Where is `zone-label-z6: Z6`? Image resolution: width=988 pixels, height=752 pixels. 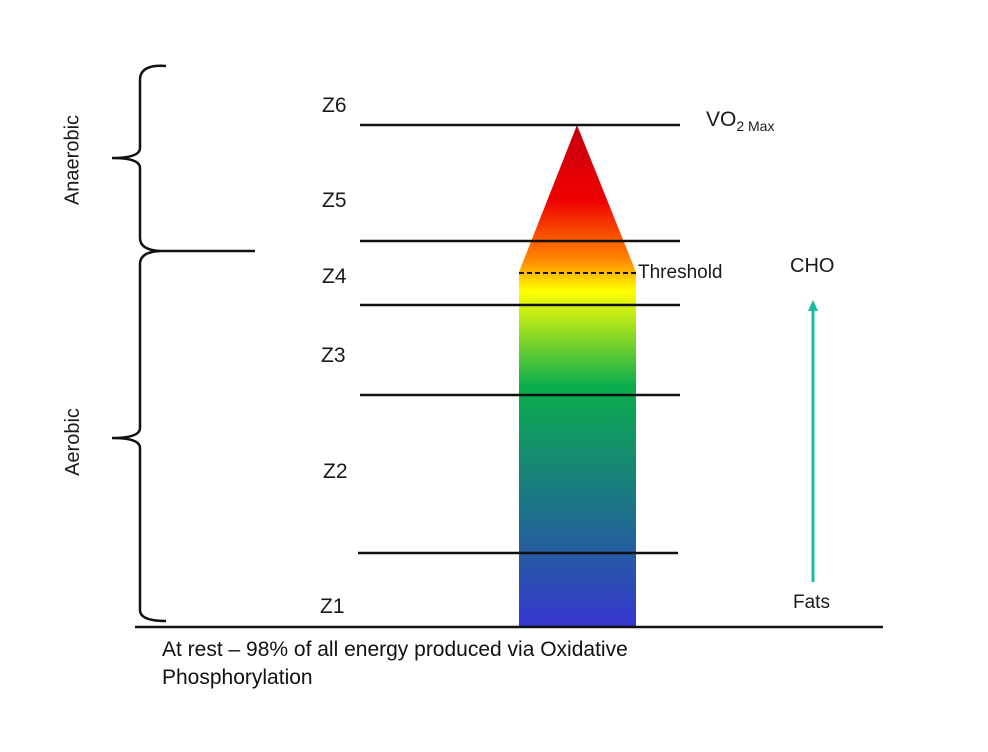
zone-label-z6: Z6 is located at coordinates (334, 105).